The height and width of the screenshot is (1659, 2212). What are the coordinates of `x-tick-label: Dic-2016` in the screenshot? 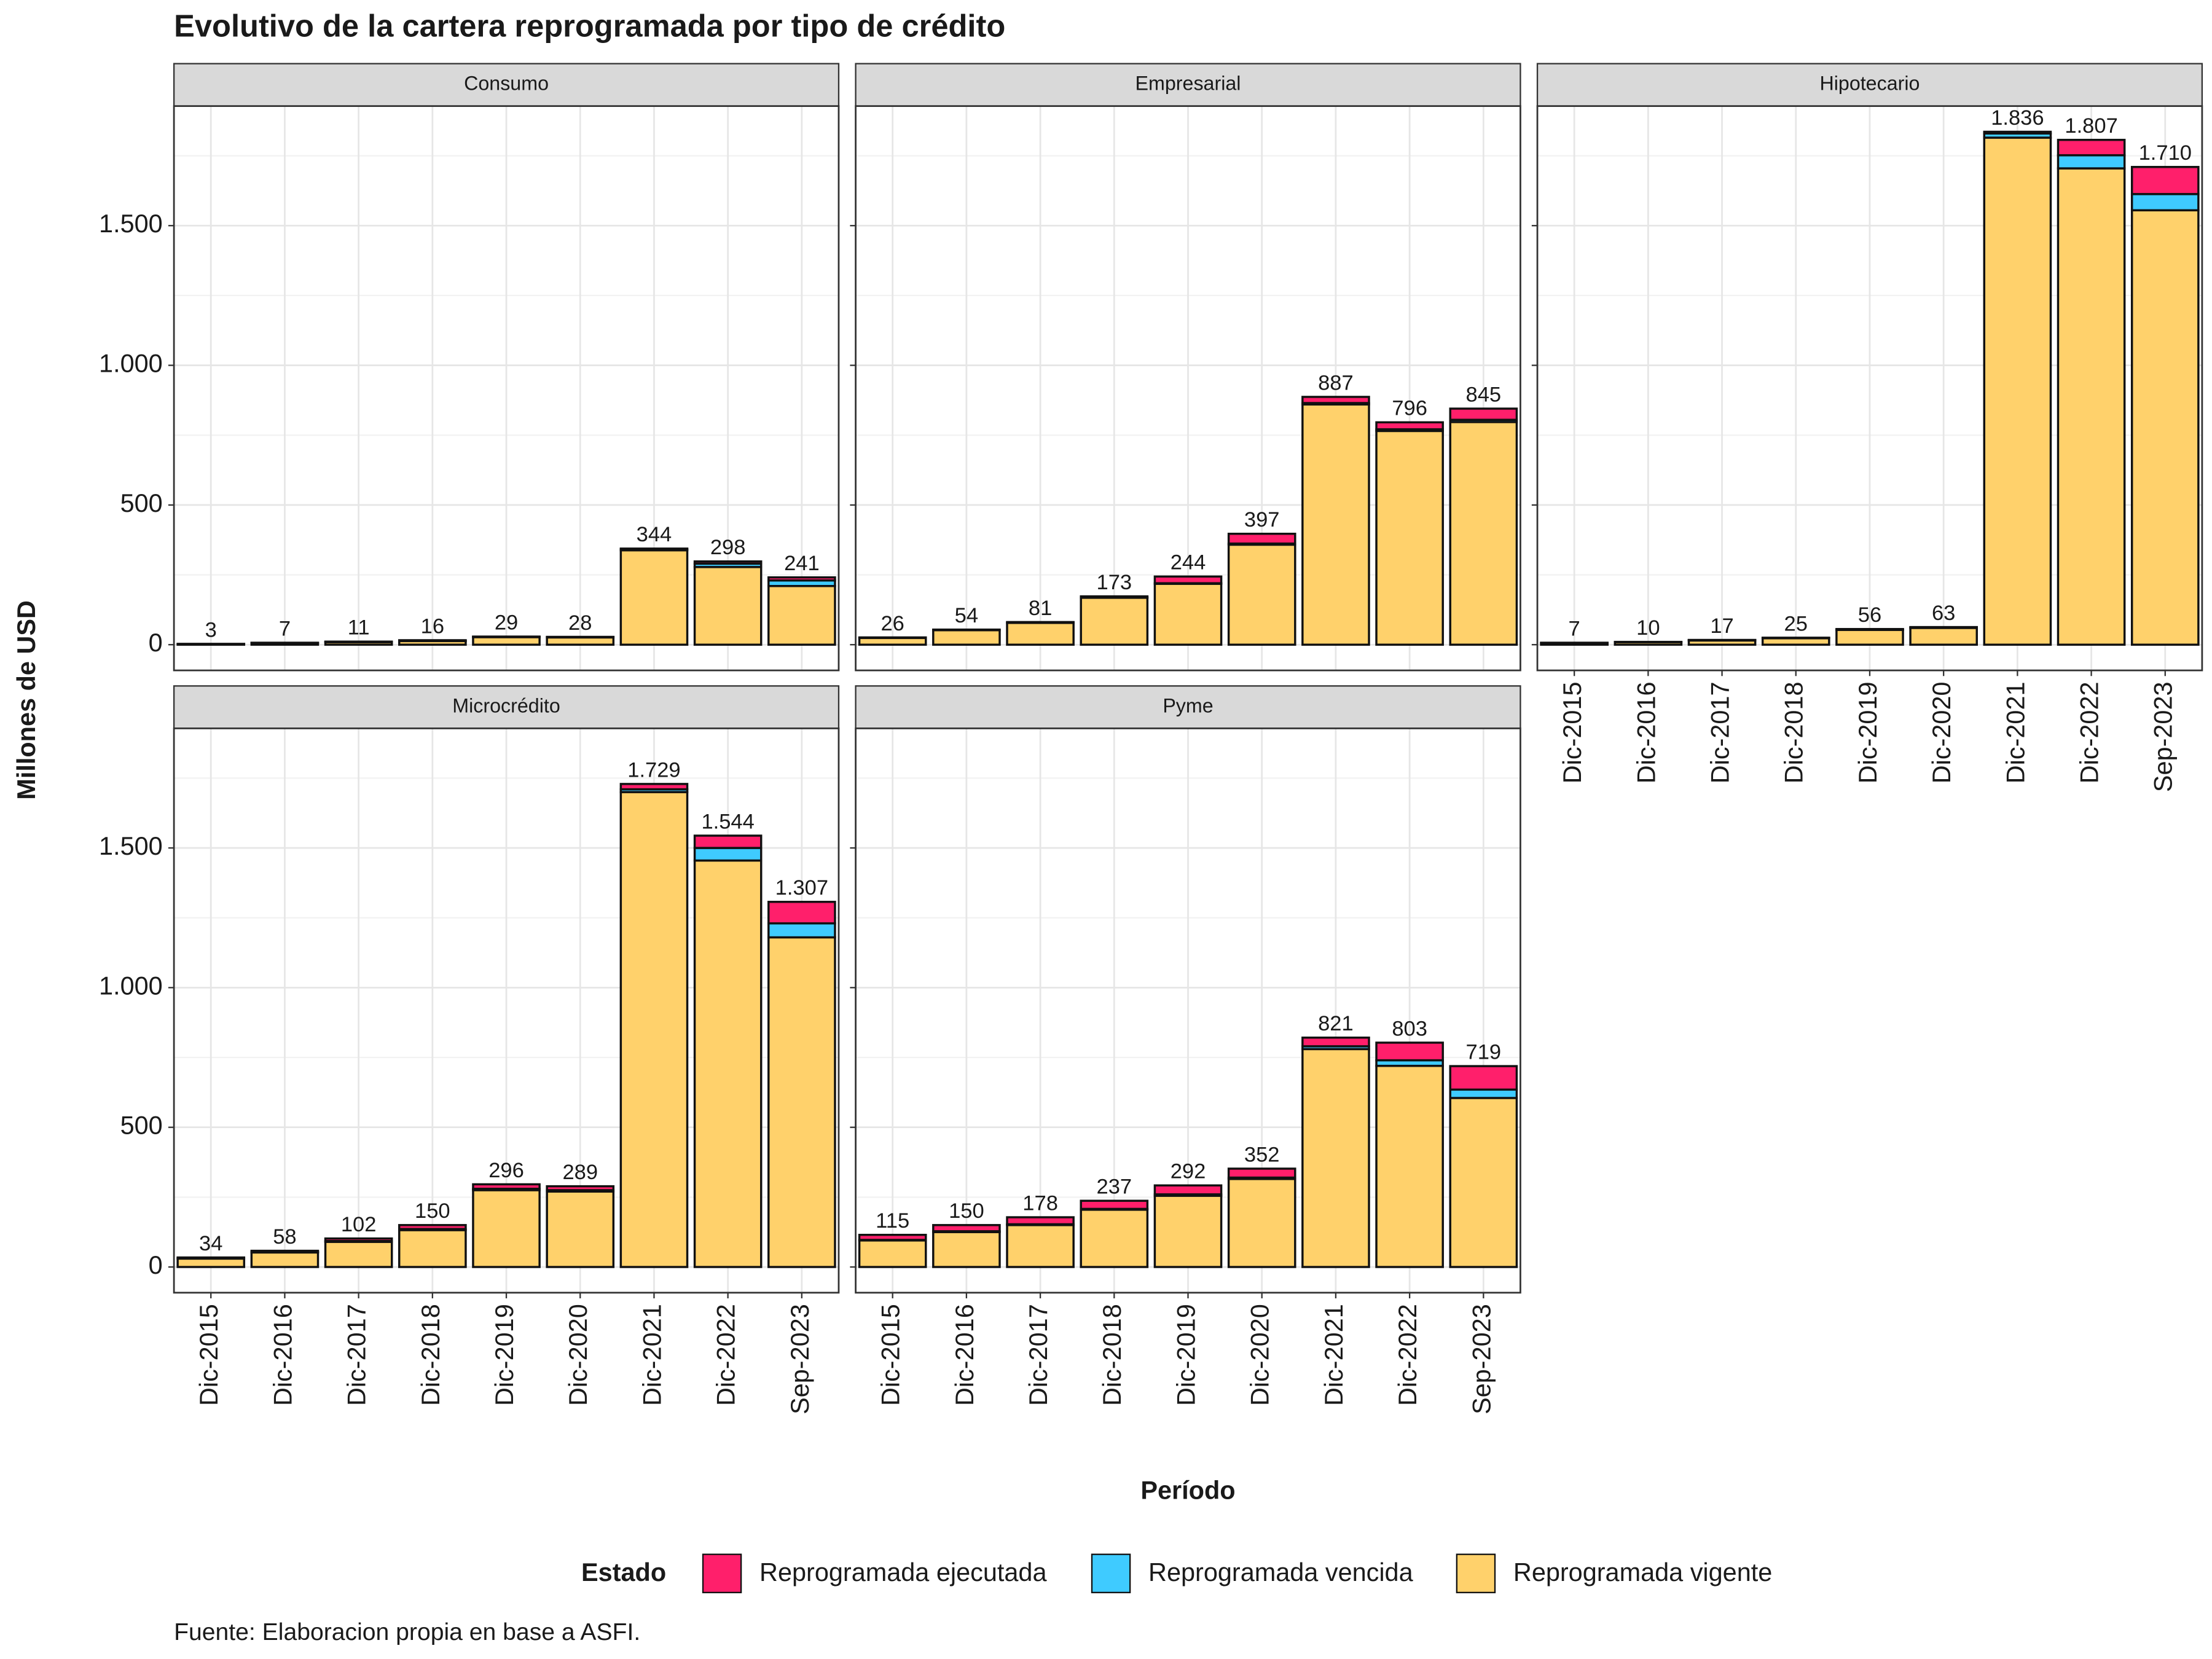 It's located at (1645, 732).